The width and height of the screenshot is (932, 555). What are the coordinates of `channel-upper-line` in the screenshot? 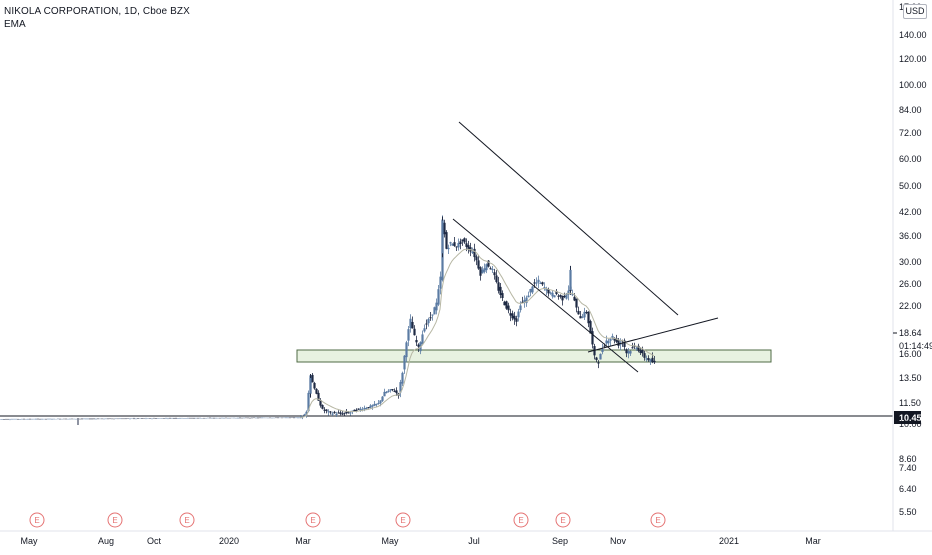 It's located at (568, 218).